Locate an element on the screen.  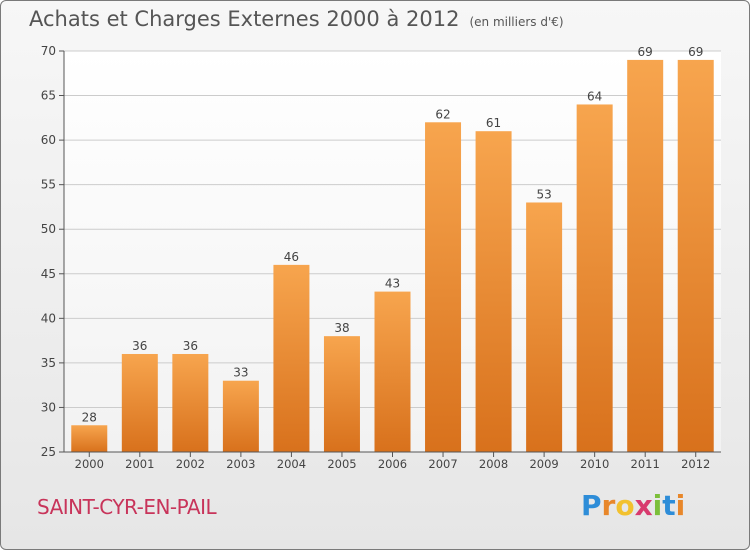
proxiti-logo: Proxiti is located at coordinates (633, 505).